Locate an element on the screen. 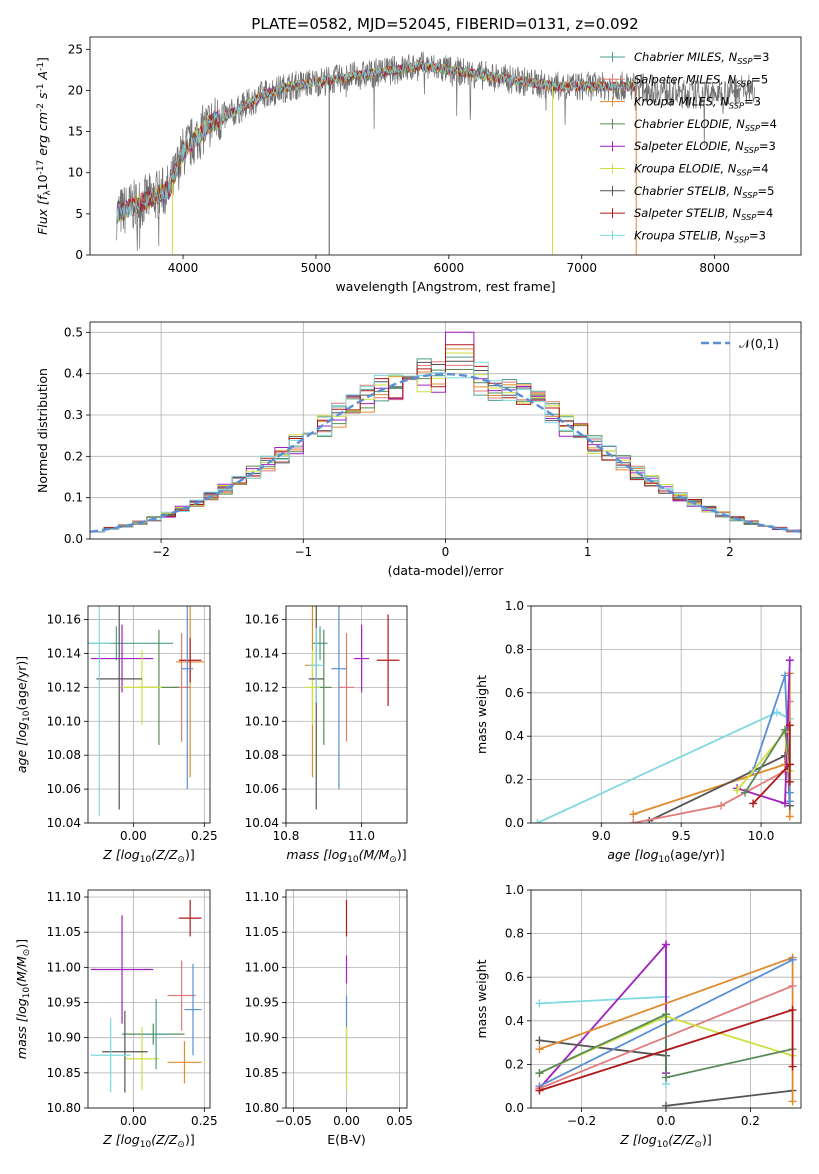  age_vs_mass-frame is located at coordinates (346, 714).